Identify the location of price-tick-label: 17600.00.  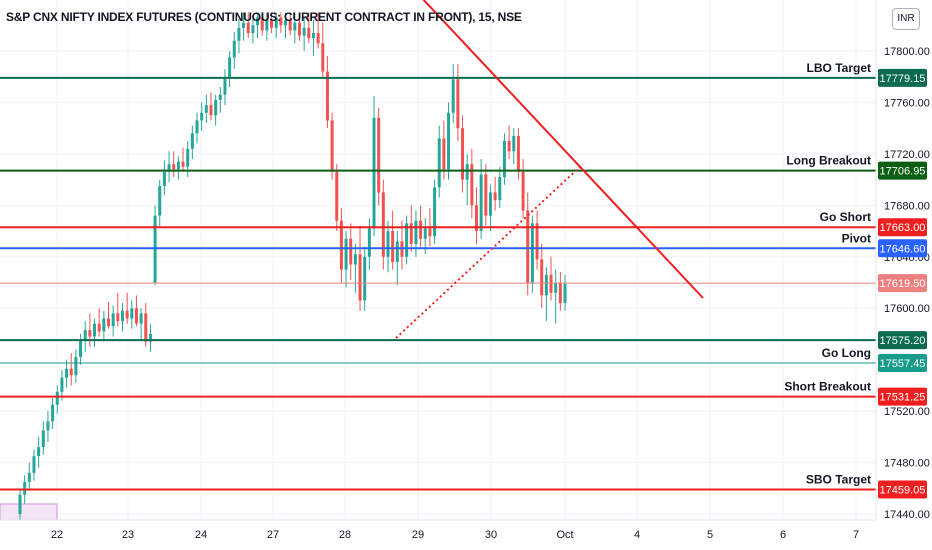
(907, 309).